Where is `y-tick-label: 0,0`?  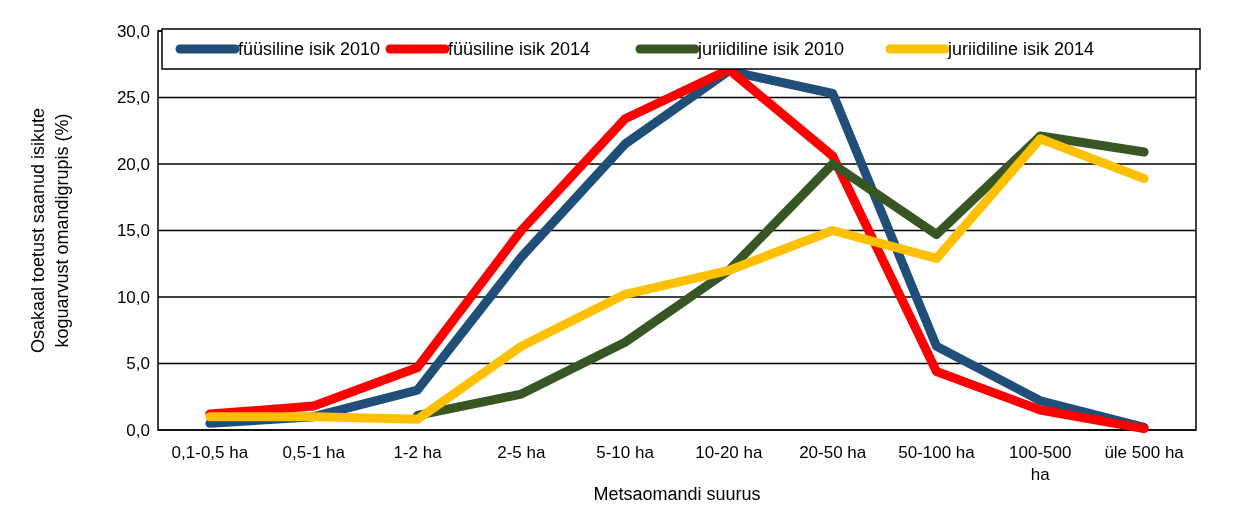
y-tick-label: 0,0 is located at coordinates (138, 430).